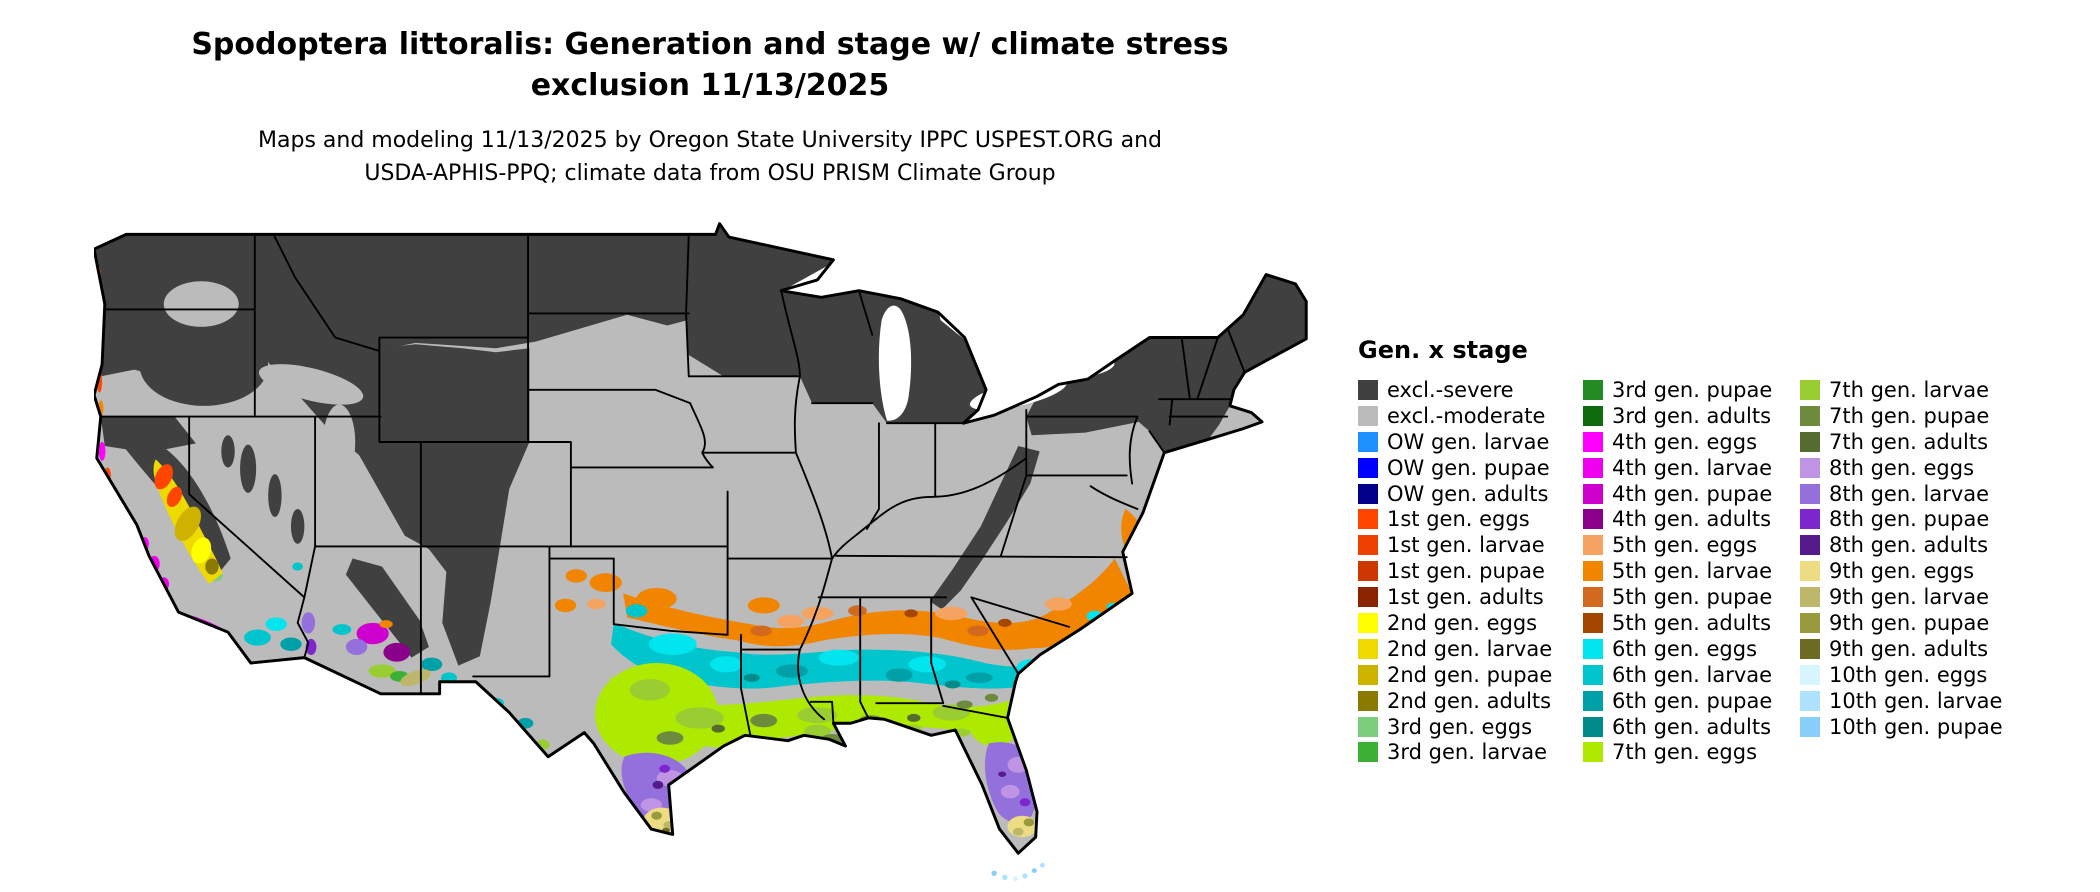 The height and width of the screenshot is (892, 2100). Describe the element at coordinates (1692, 415) in the screenshot. I see `legend-label: 3rd gen. adults` at that location.